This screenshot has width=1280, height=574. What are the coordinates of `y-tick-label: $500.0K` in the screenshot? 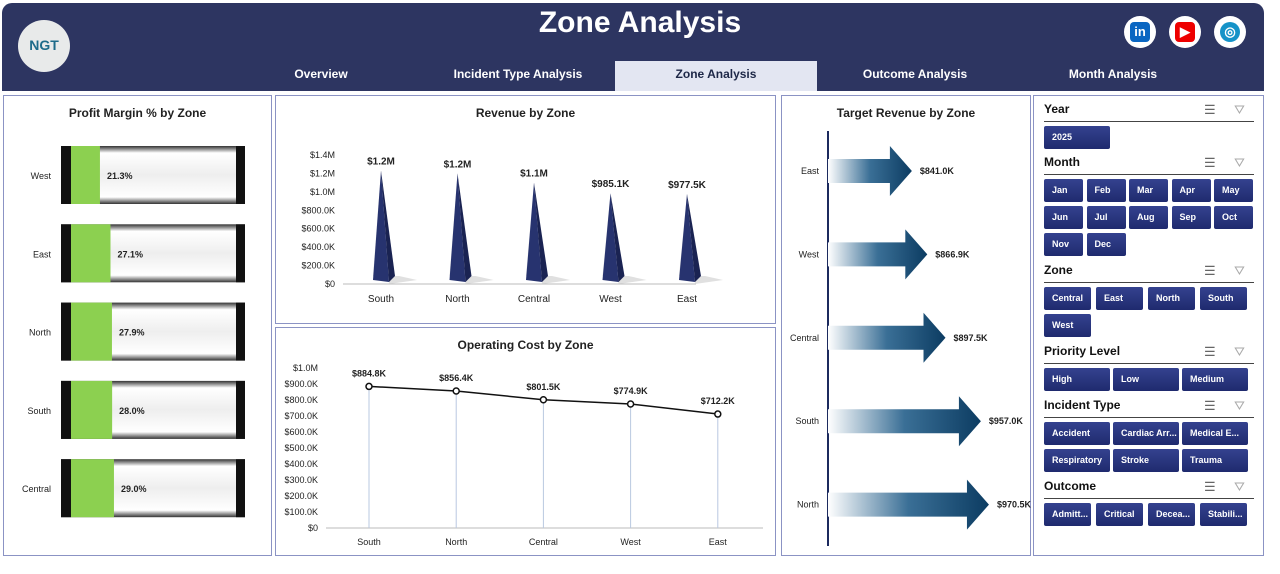 It's located at (301, 448).